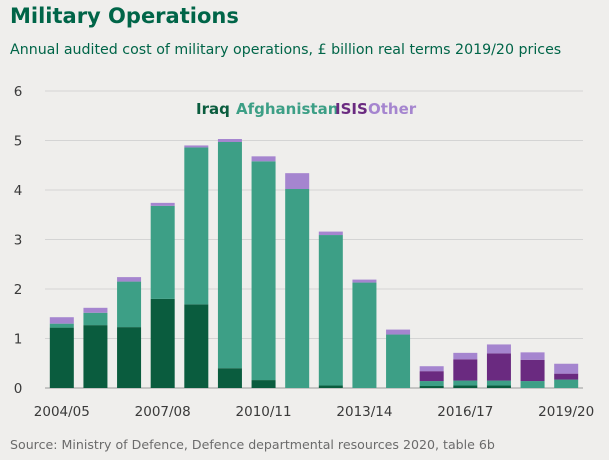 Image resolution: width=609 pixels, height=460 pixels. I want to click on legend-afghanistan: Afghanistan, so click(287, 109).